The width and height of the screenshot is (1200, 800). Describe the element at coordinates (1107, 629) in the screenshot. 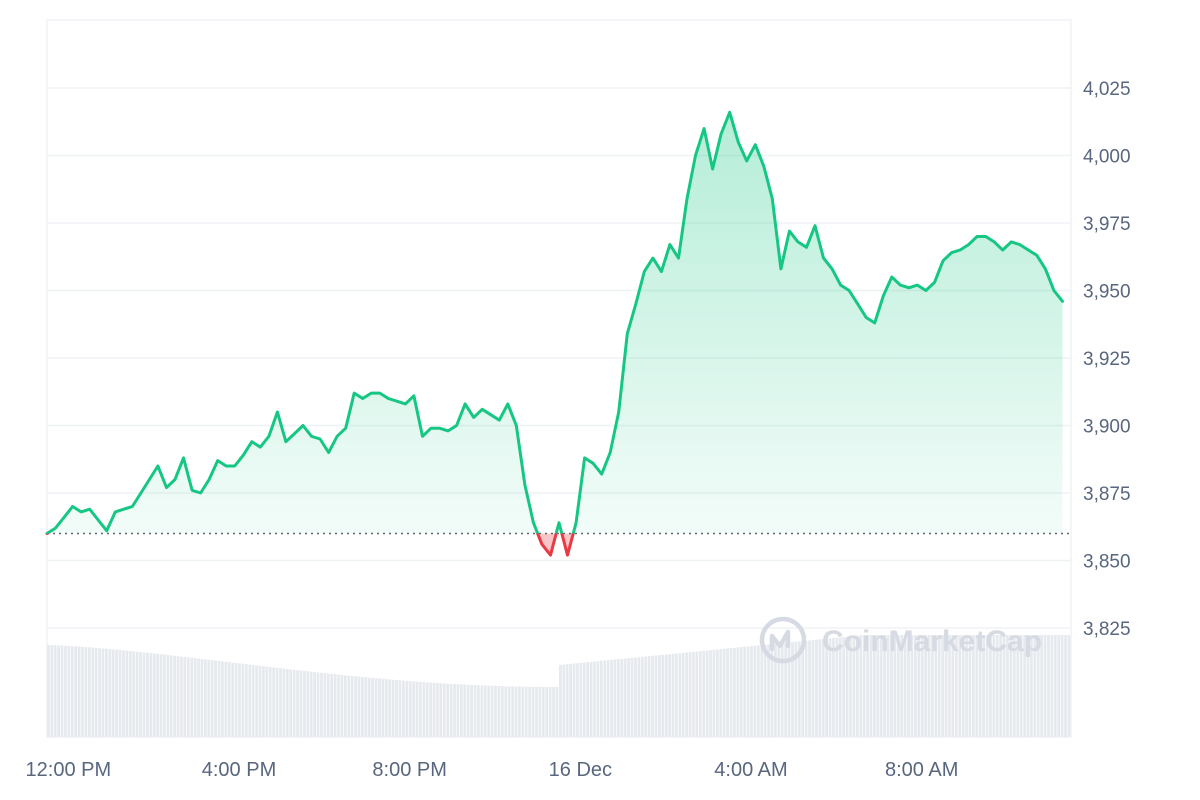

I see `y-tick-label: 3,825` at that location.